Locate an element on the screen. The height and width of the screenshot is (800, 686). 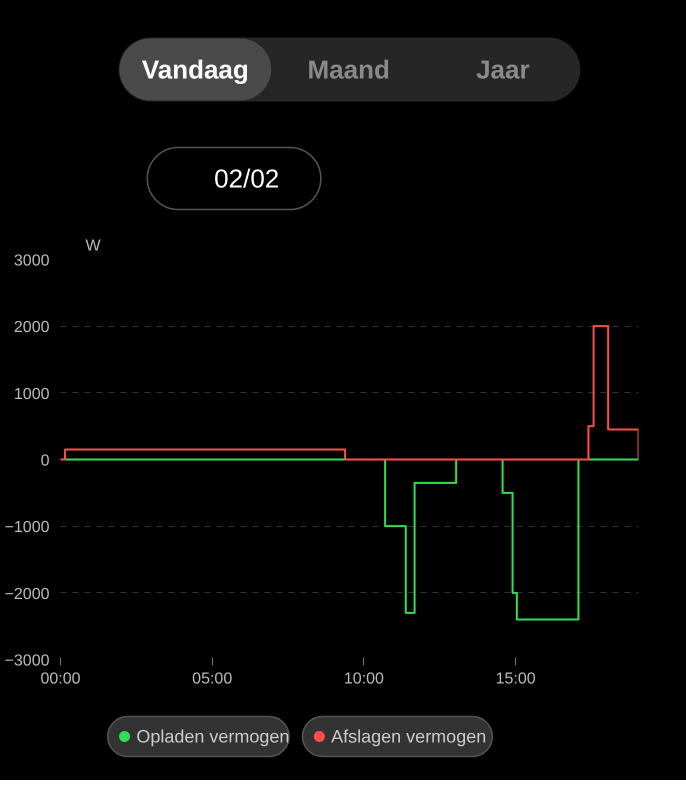
x-tick-label: 00:00 is located at coordinates (60, 679).